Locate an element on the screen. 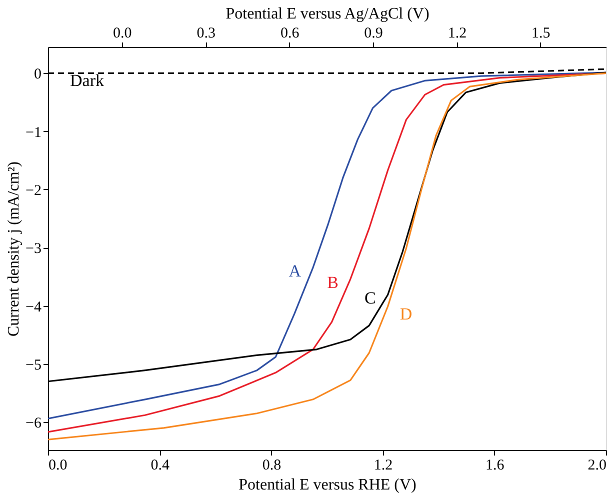 The height and width of the screenshot is (497, 614). x2-tick-label: 0.3 is located at coordinates (206, 34).